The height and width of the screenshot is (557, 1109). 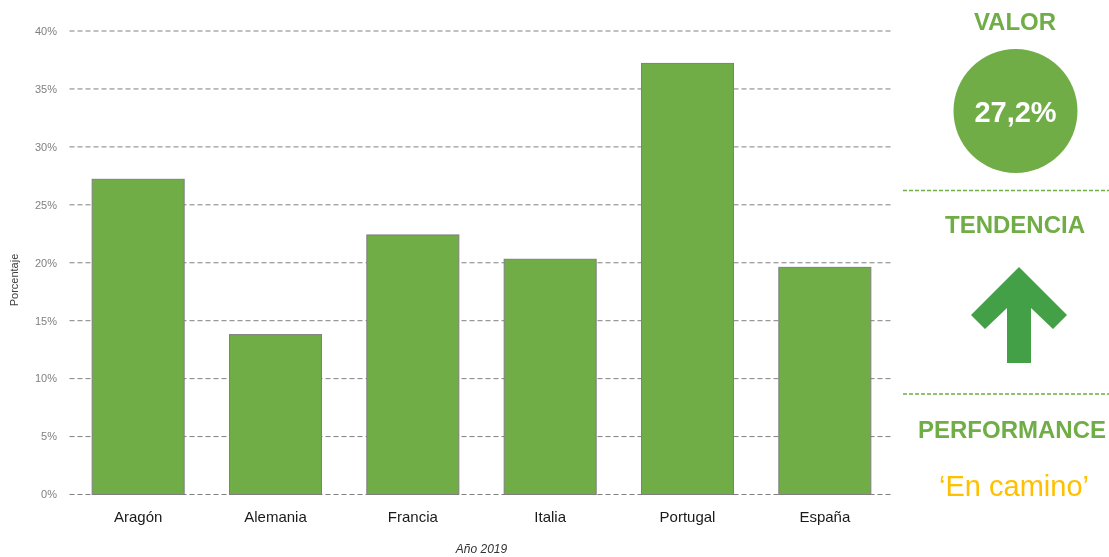 I want to click on bar, so click(x=413, y=364).